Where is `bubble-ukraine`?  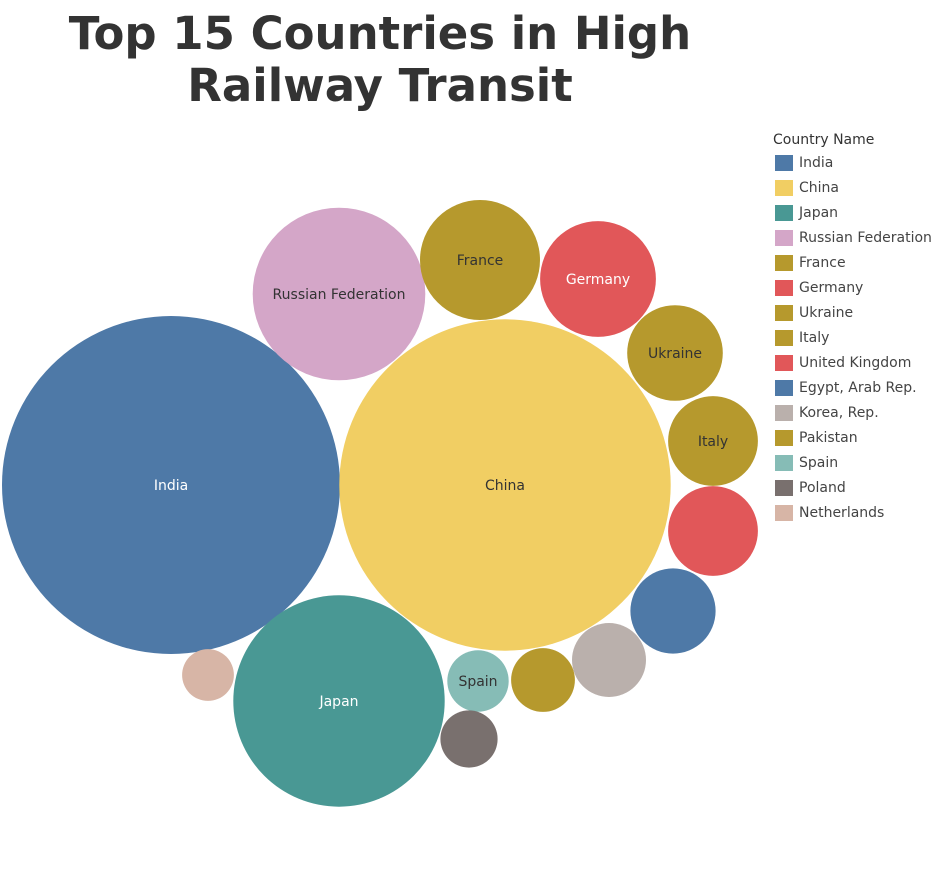
bubble-ukraine is located at coordinates (675, 353).